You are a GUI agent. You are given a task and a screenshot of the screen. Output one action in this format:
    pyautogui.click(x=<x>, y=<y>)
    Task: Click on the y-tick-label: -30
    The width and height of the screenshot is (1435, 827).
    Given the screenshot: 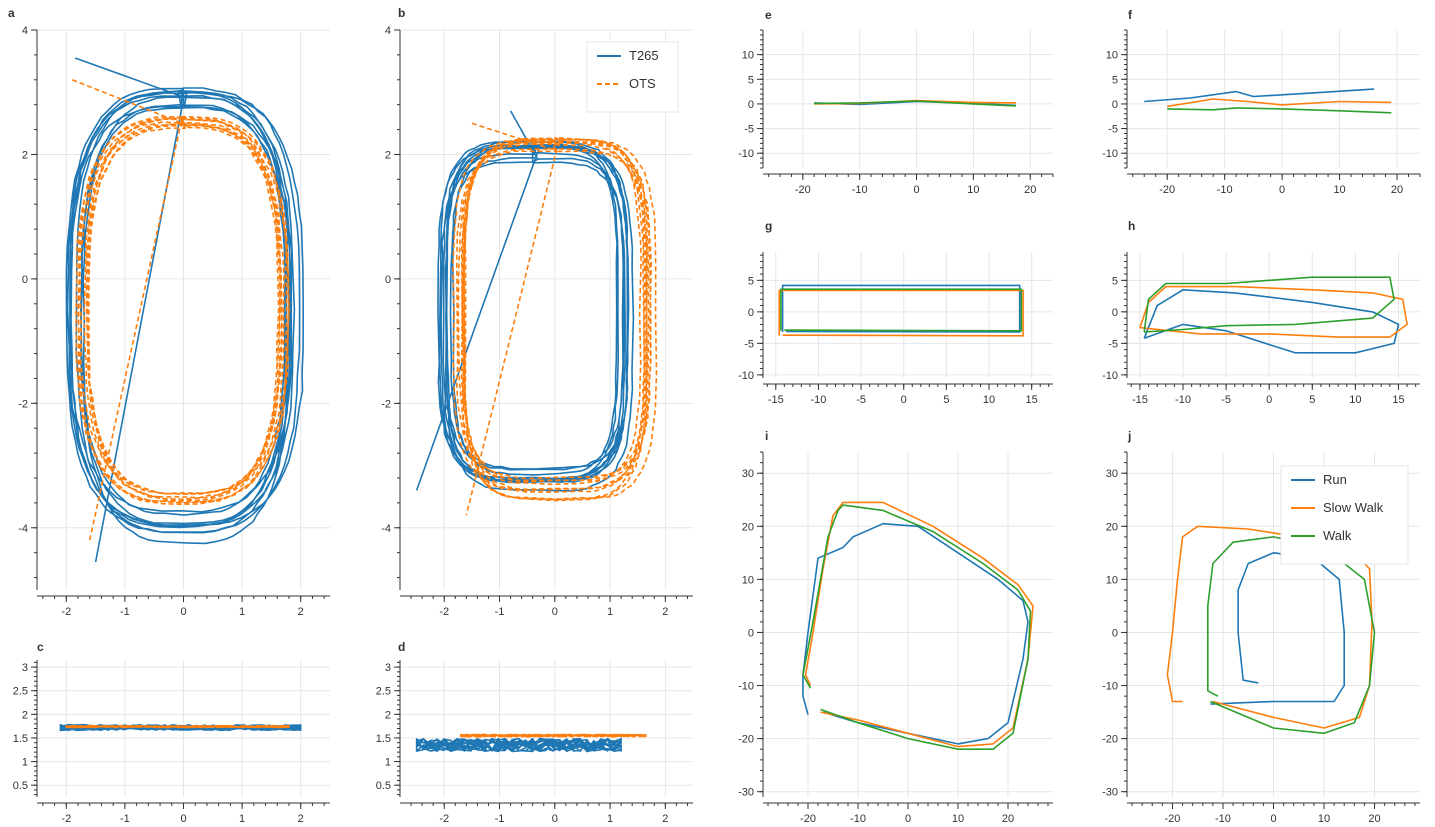 What is the action you would take?
    pyautogui.click(x=1110, y=793)
    